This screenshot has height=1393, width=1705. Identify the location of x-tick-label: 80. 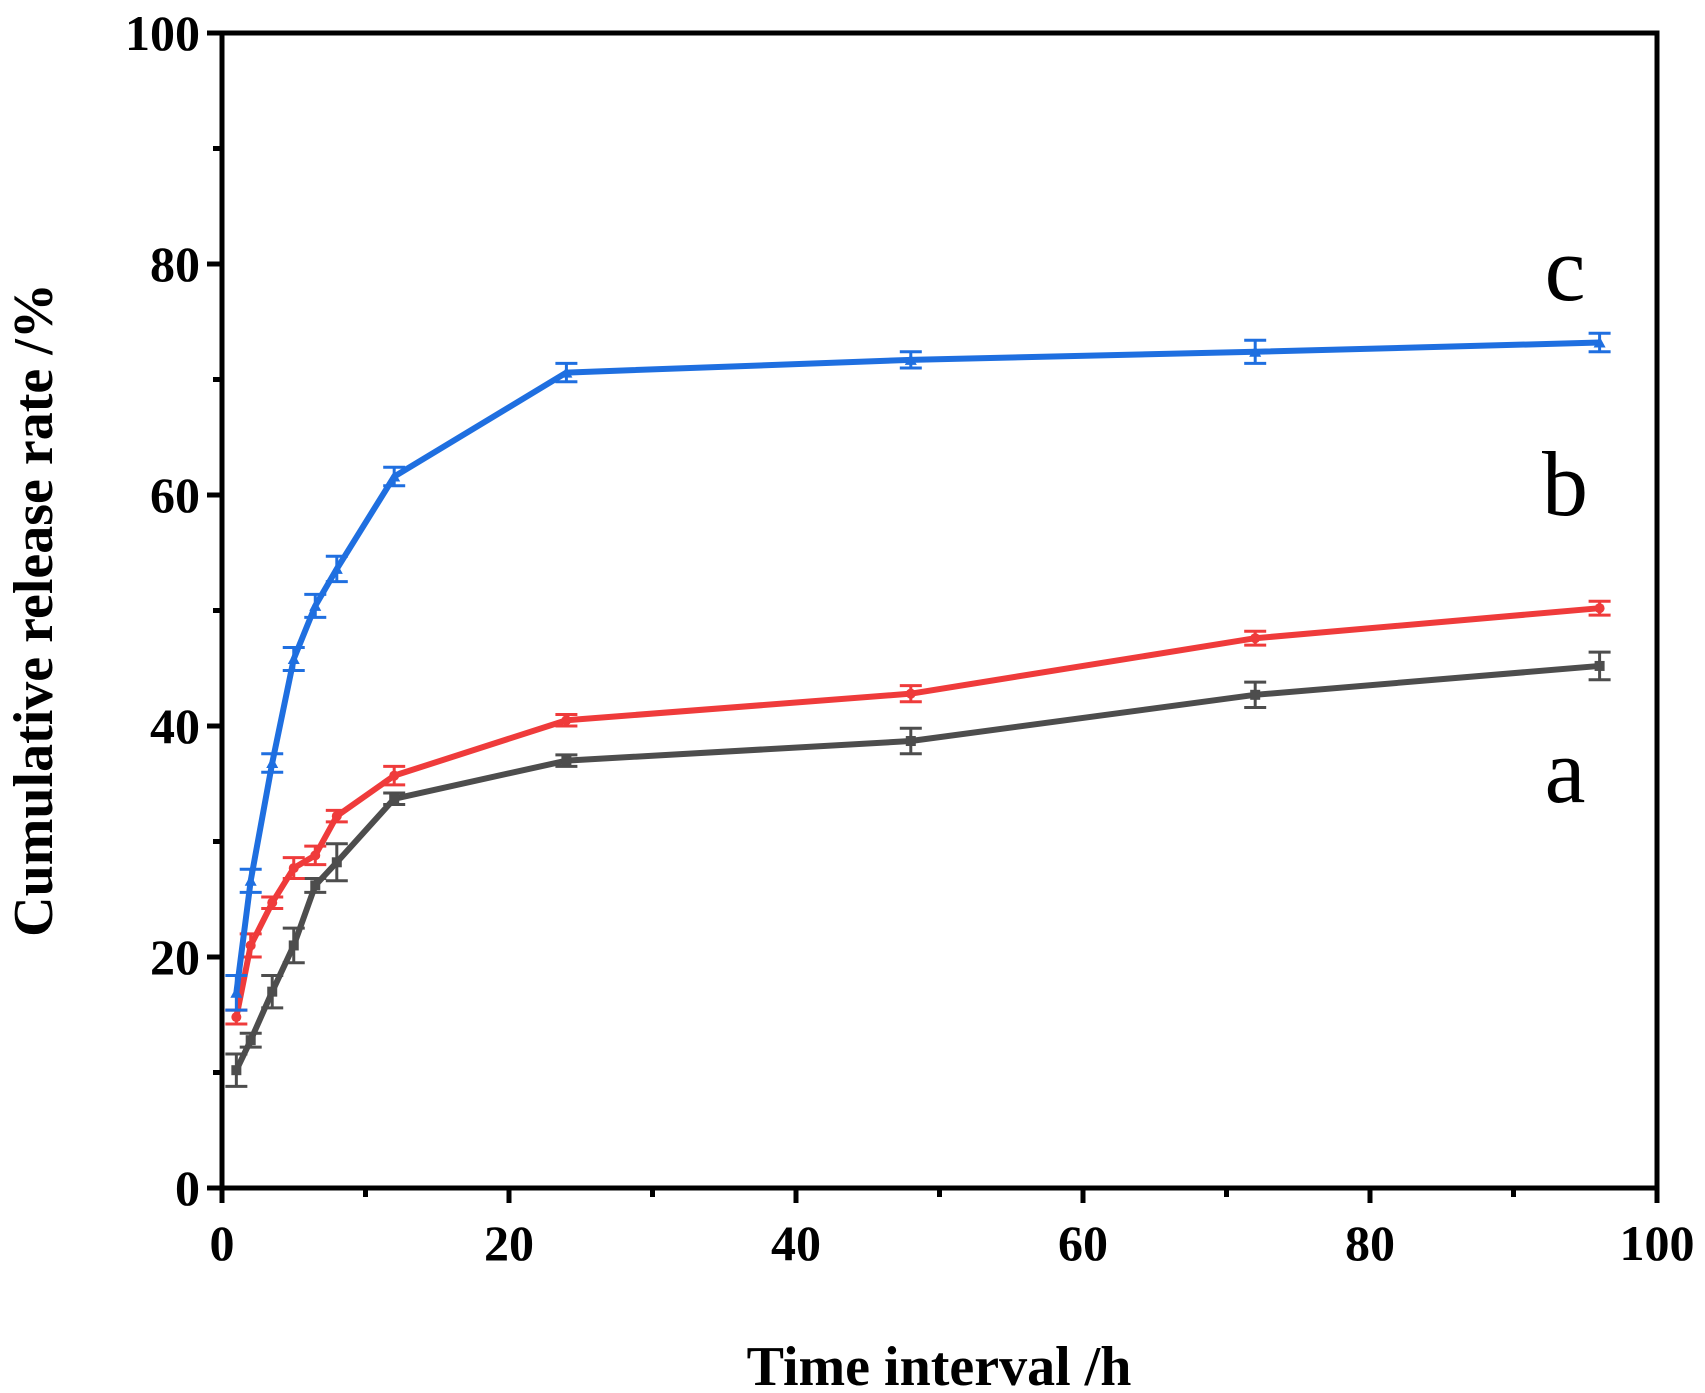
(1370, 1243).